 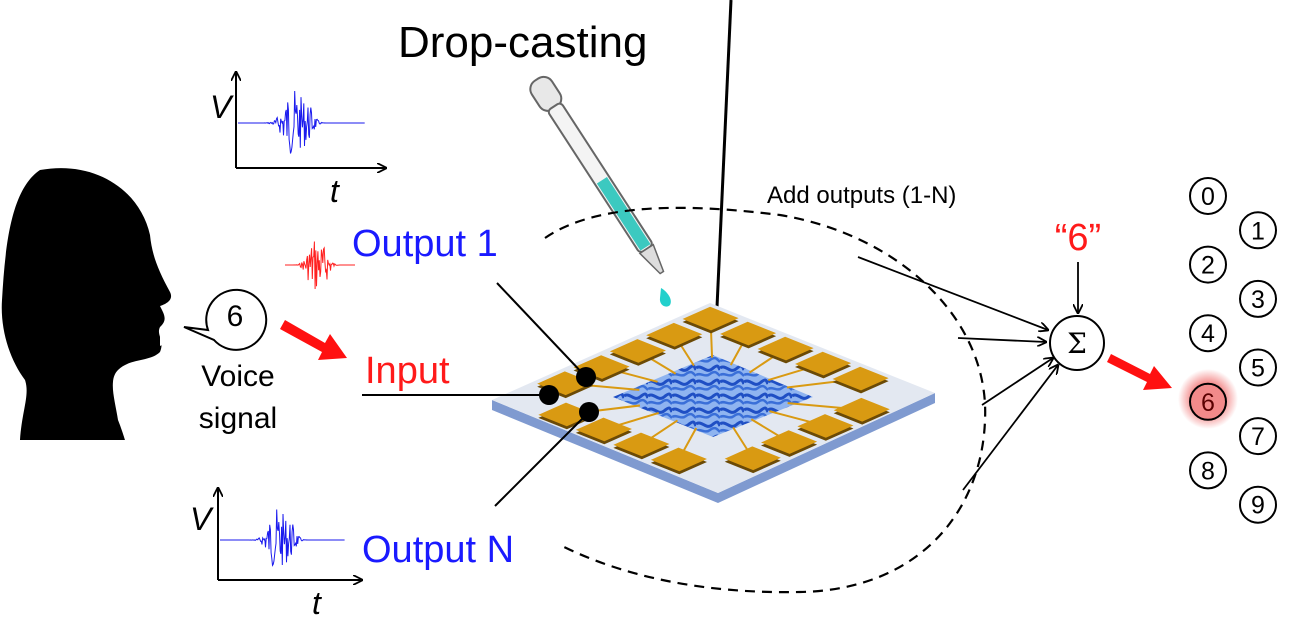 I want to click on digit-class-9: 9, so click(x=1258, y=504).